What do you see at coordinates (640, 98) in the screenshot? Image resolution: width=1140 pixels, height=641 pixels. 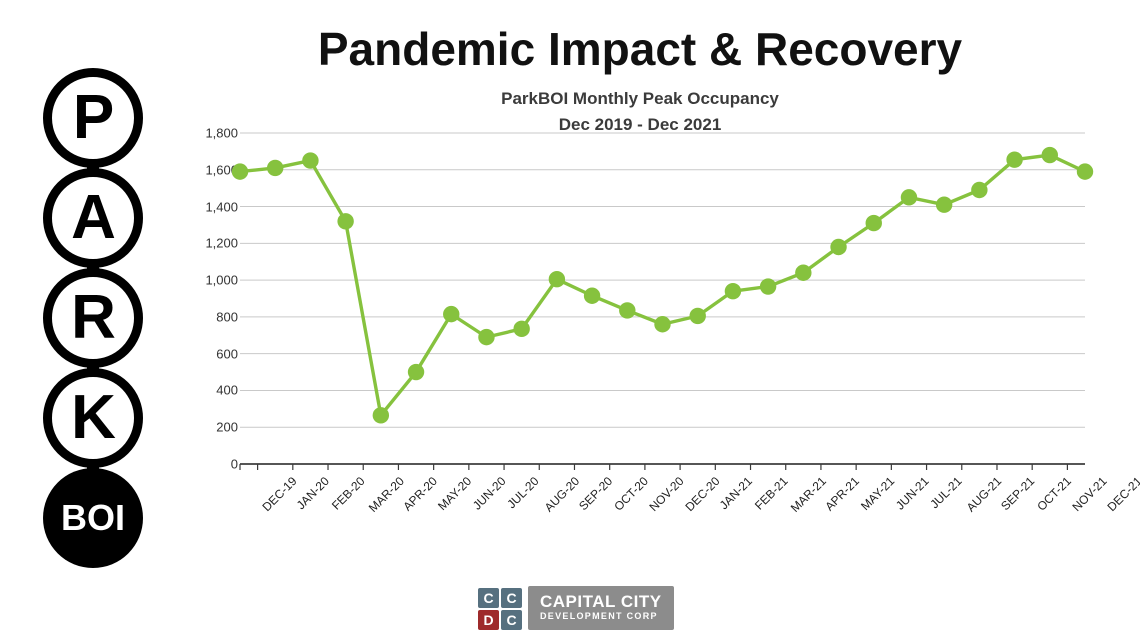 I see `chart-subtitle-line1: ParkBOI Monthly Peak Occupancy` at bounding box center [640, 98].